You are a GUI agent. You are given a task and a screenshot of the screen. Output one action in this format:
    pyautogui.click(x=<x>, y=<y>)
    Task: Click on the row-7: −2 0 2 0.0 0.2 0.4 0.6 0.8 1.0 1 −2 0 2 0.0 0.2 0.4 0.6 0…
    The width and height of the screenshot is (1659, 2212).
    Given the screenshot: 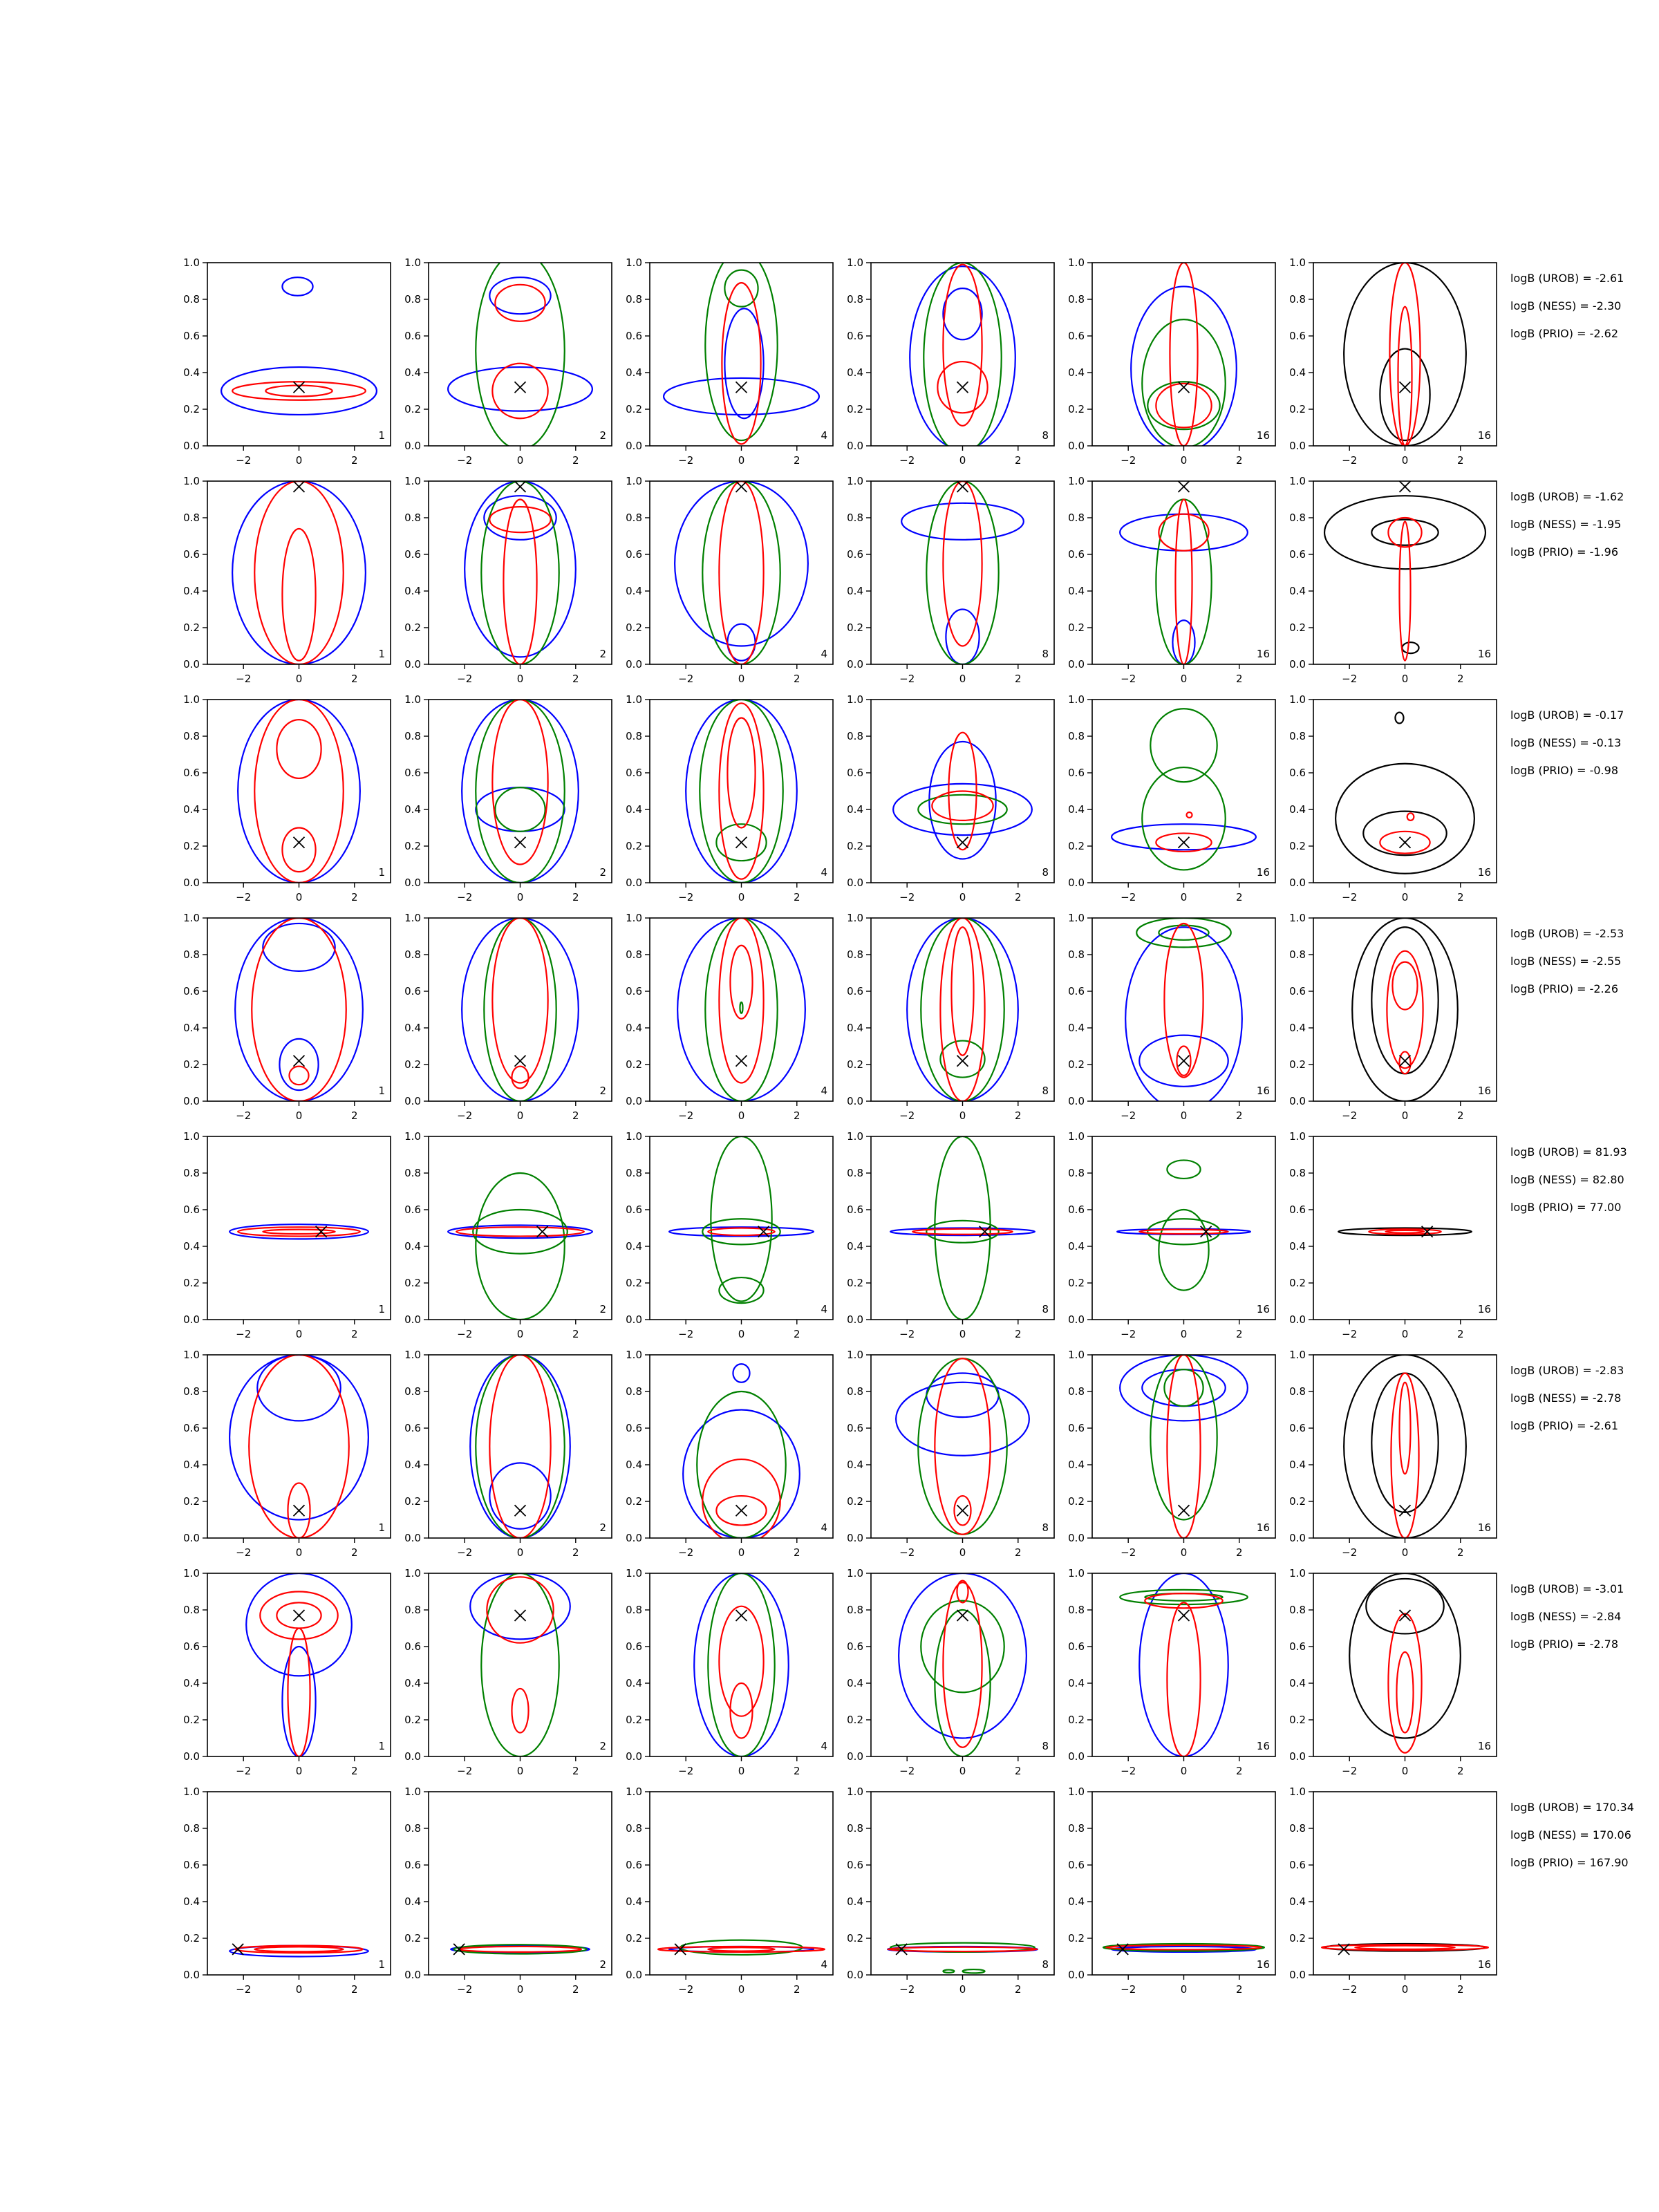 What is the action you would take?
    pyautogui.click(x=903, y=1672)
    